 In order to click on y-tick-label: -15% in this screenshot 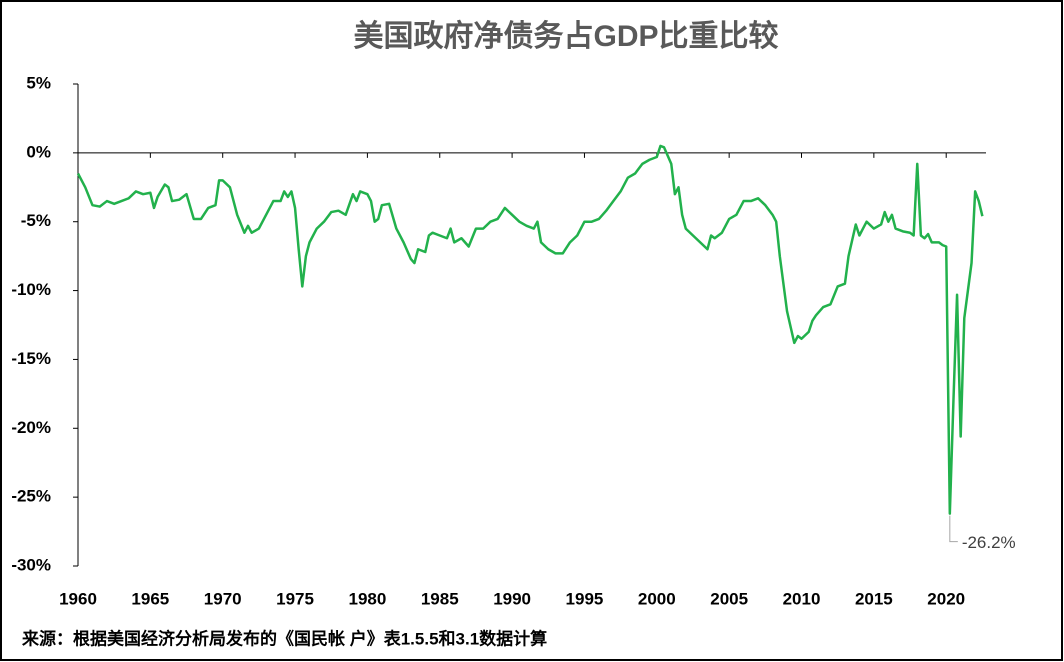, I will do `click(31, 358)`.